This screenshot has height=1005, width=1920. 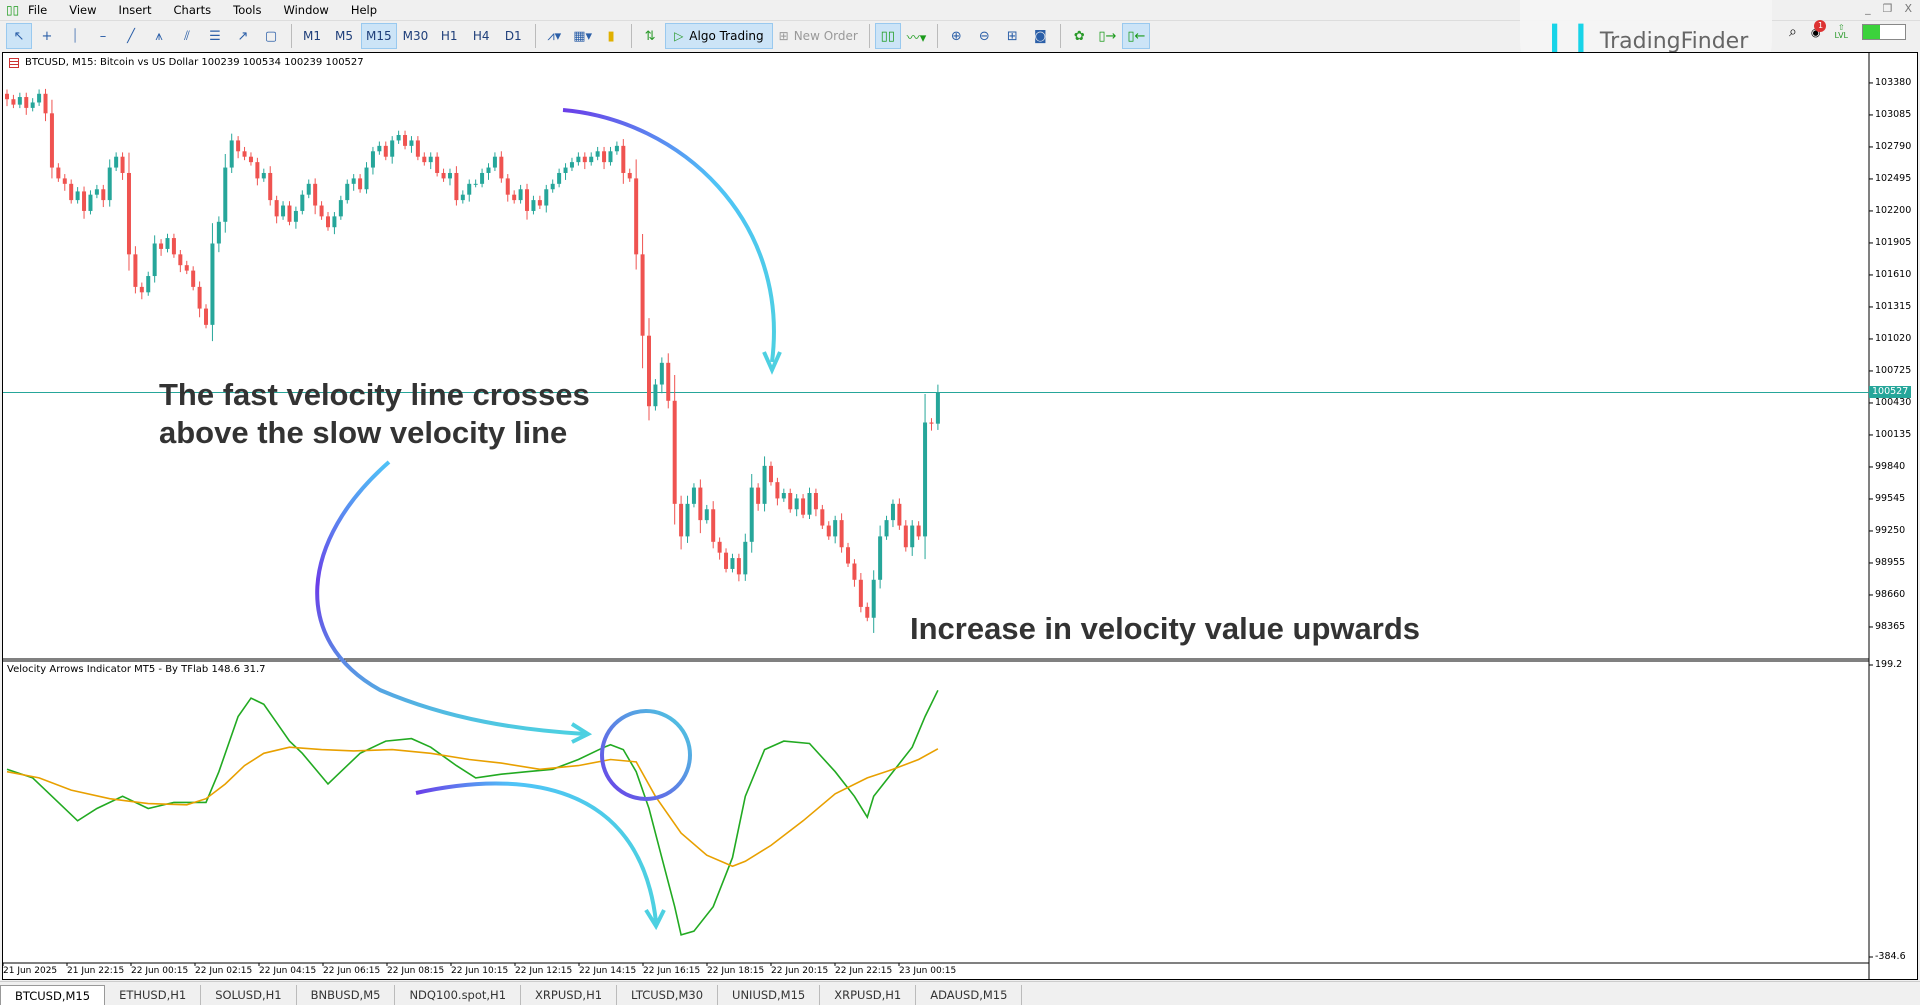 What do you see at coordinates (1889, 664) in the screenshot?
I see `indicator-scale-max: 199.2` at bounding box center [1889, 664].